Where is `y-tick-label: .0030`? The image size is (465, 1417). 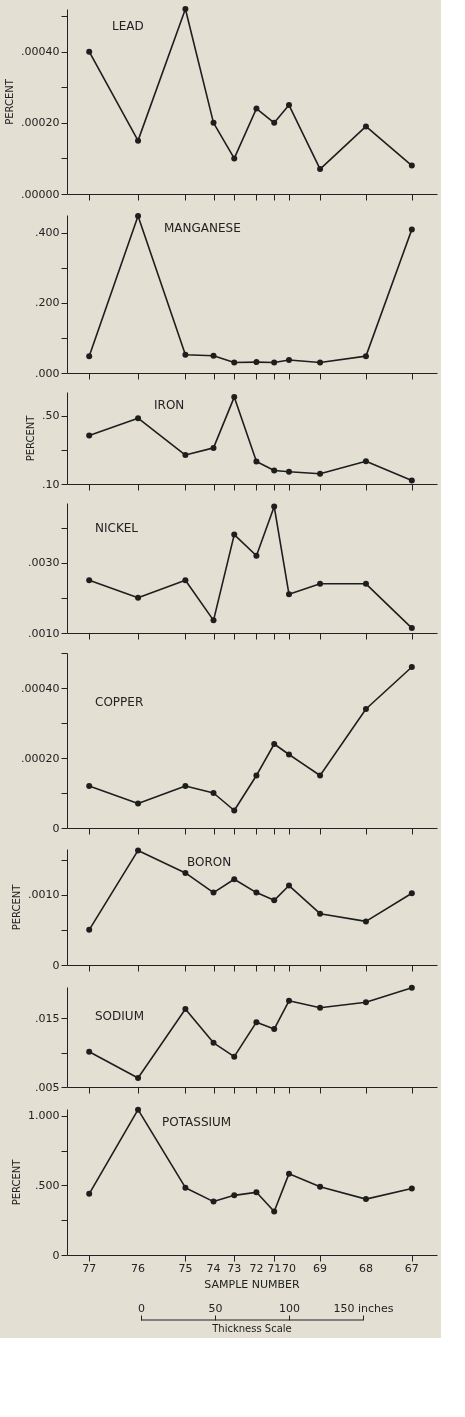 y-tick-label: .0030 is located at coordinates (44, 563).